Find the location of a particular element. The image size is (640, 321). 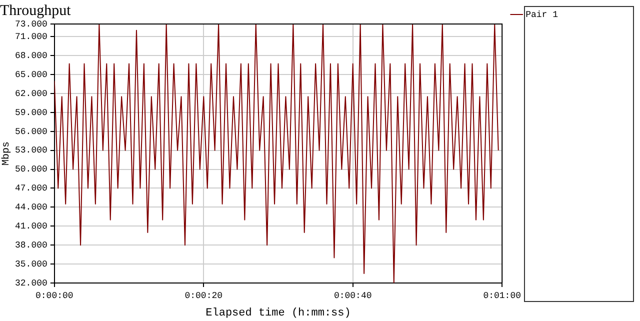

y-tick-label: 44.000 is located at coordinates (31, 207).